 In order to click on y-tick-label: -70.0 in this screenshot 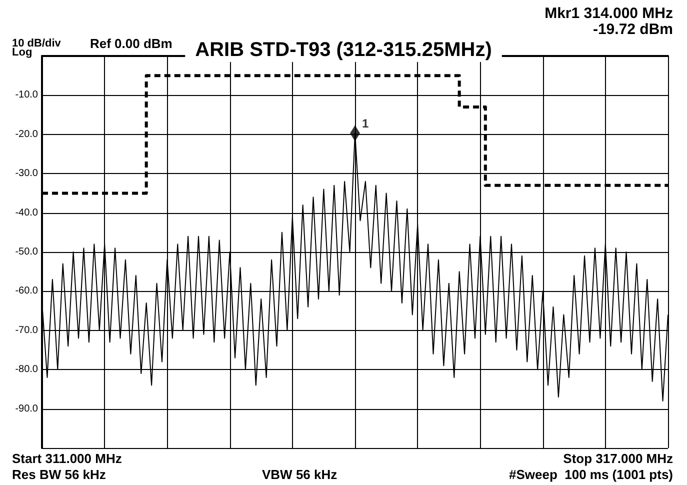, I will do `click(26, 330)`.